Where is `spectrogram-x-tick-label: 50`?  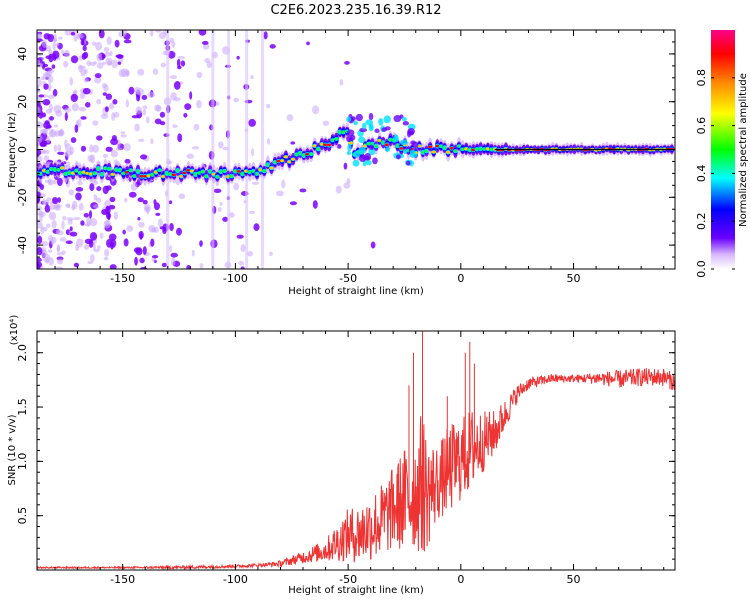 spectrogram-x-tick-label: 50 is located at coordinates (574, 278).